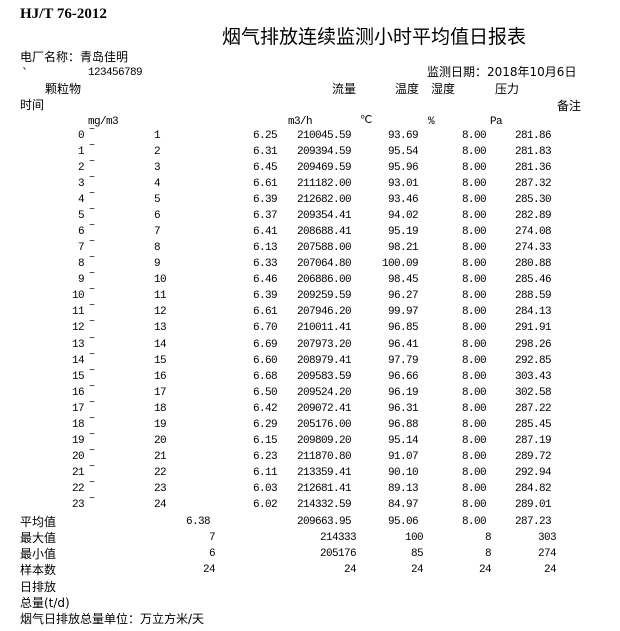 The height and width of the screenshot is (631, 620). What do you see at coordinates (81, 136) in the screenshot?
I see `hour-from: 0` at bounding box center [81, 136].